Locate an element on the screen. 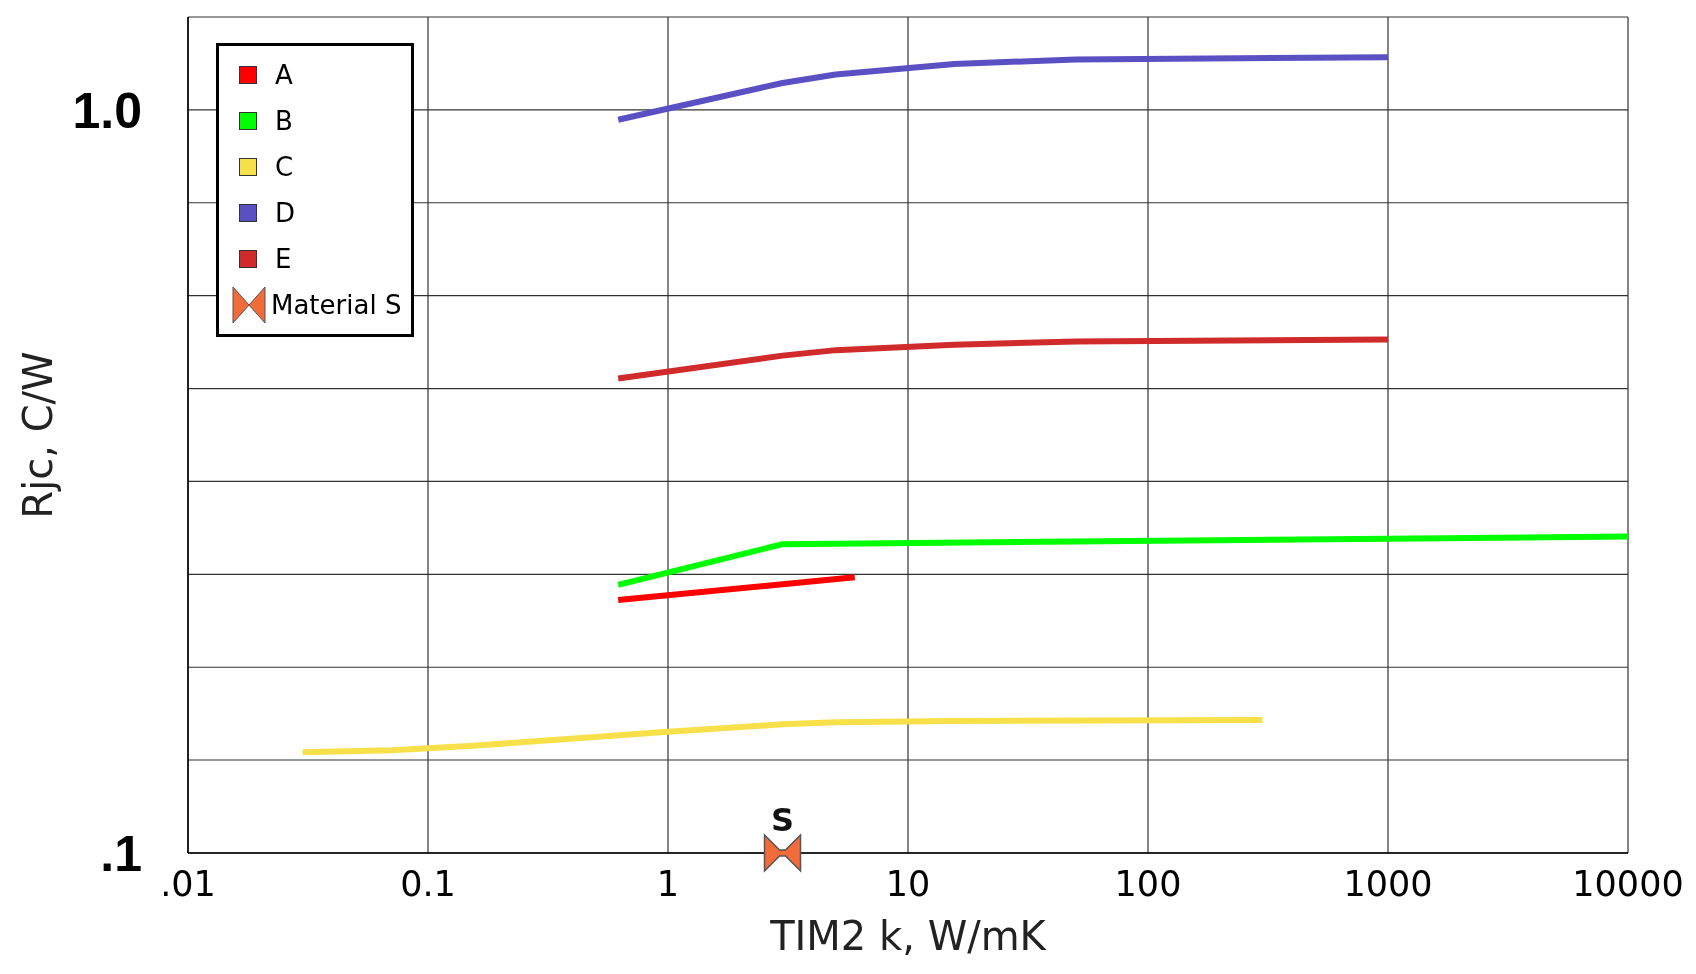 The image size is (1696, 974). x-tick-label: 10 is located at coordinates (908, 883).